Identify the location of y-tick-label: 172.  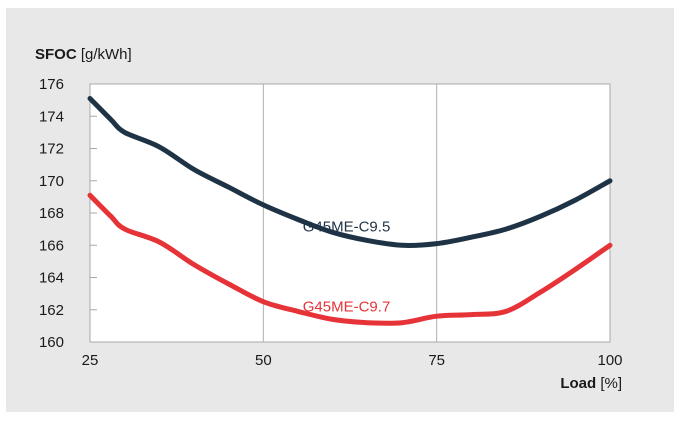
(51, 149).